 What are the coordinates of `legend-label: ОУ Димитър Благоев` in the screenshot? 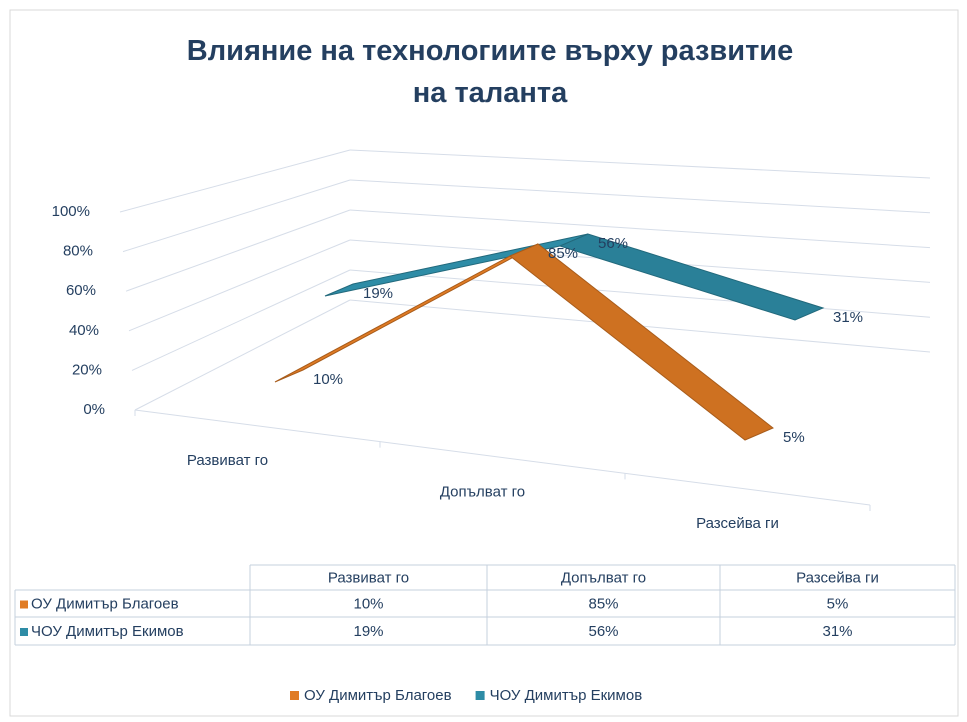 It's located at (378, 695).